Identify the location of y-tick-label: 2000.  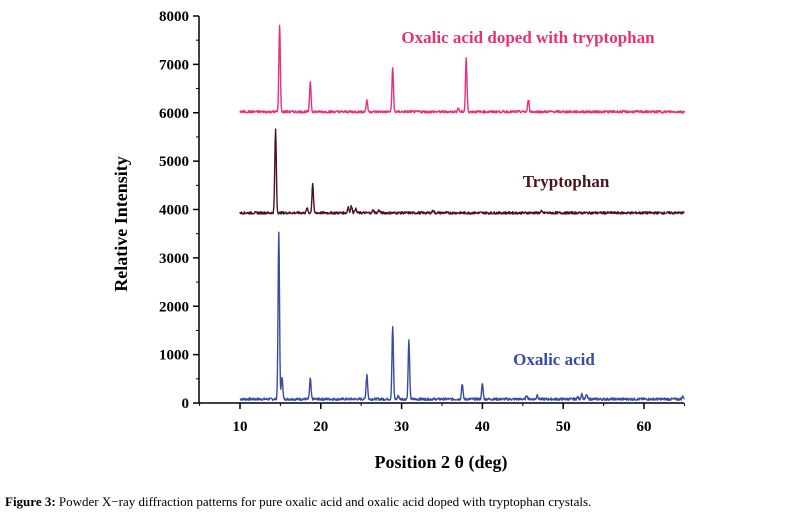
(174, 307).